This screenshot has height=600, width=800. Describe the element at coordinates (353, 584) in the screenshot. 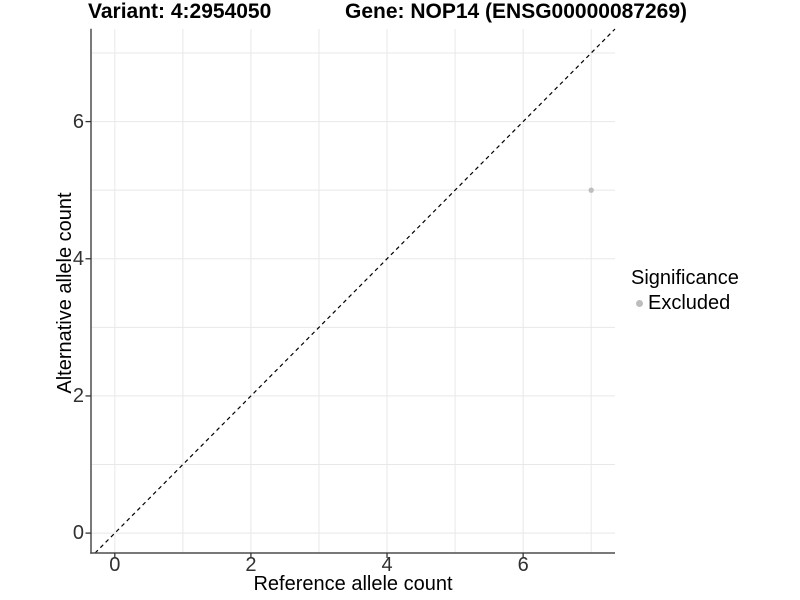

I see `x-axis-title: Reference allele count` at that location.